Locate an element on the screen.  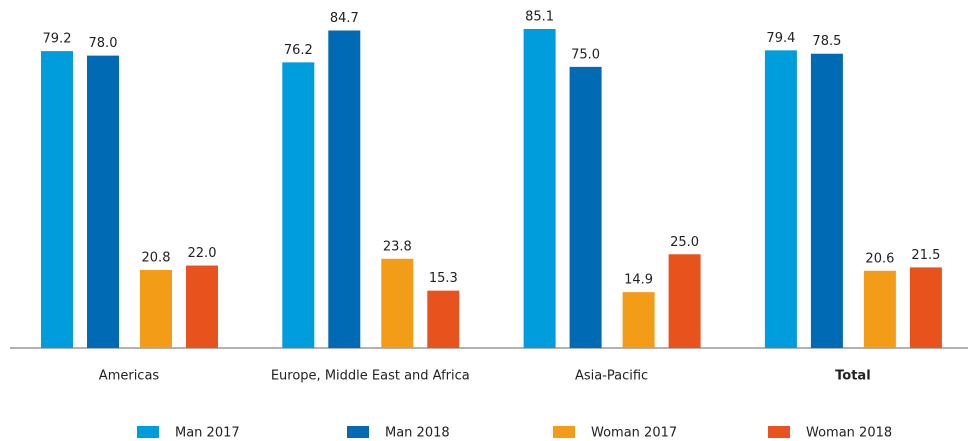
value-label: 78.5 is located at coordinates (826, 41).